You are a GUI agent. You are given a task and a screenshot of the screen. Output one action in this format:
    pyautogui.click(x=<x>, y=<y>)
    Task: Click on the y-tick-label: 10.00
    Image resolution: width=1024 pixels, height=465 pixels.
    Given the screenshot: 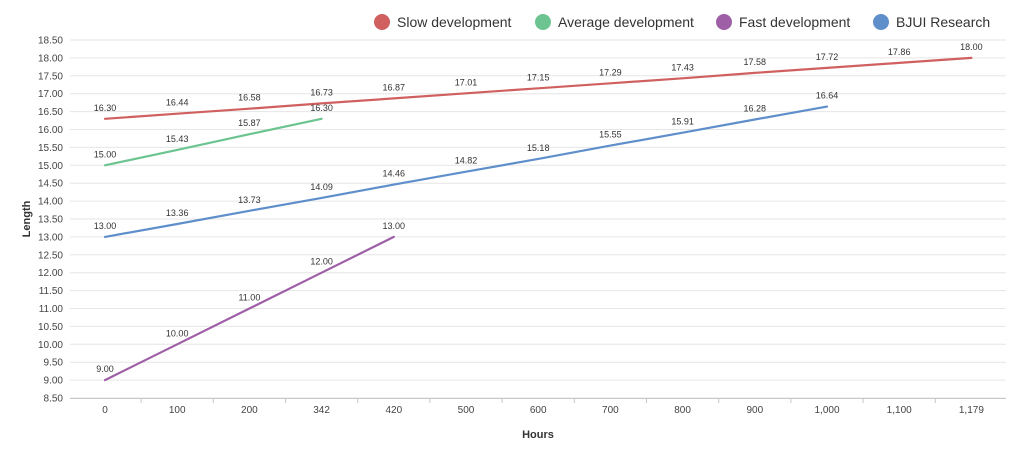 What is the action you would take?
    pyautogui.click(x=50, y=345)
    